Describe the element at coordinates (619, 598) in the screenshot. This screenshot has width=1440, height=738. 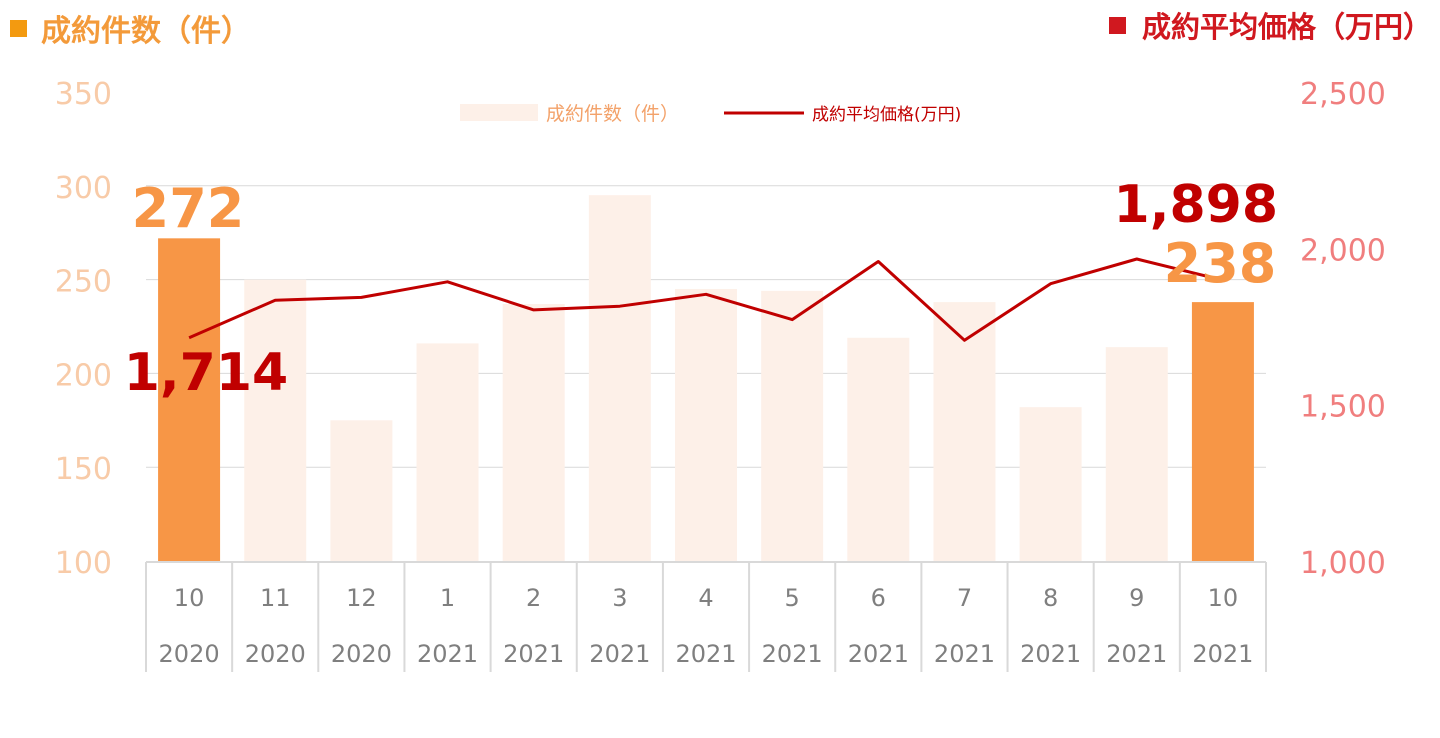
I see `category-month-label: 3` at that location.